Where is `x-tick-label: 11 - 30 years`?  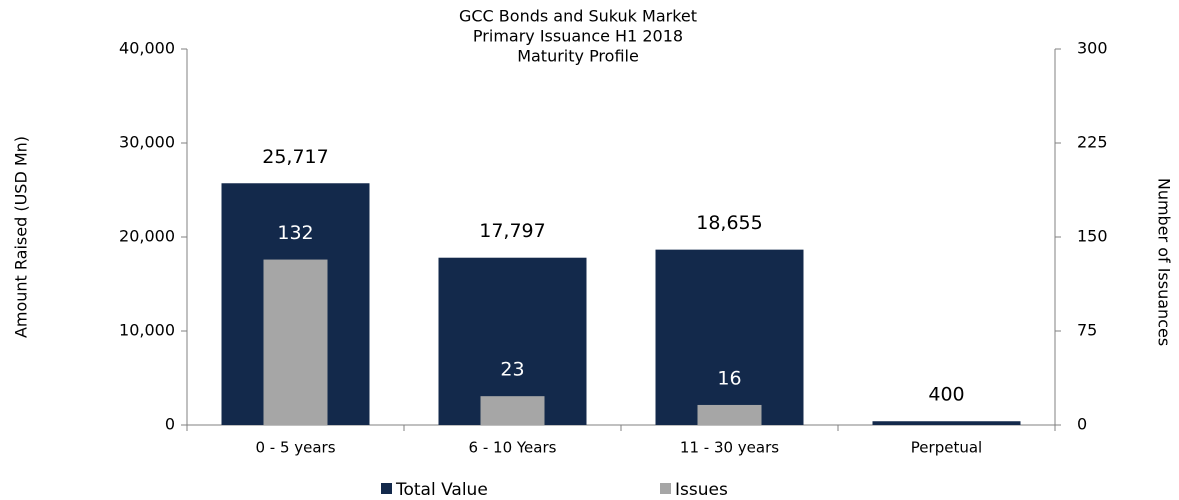
x-tick-label: 11 - 30 years is located at coordinates (729, 448).